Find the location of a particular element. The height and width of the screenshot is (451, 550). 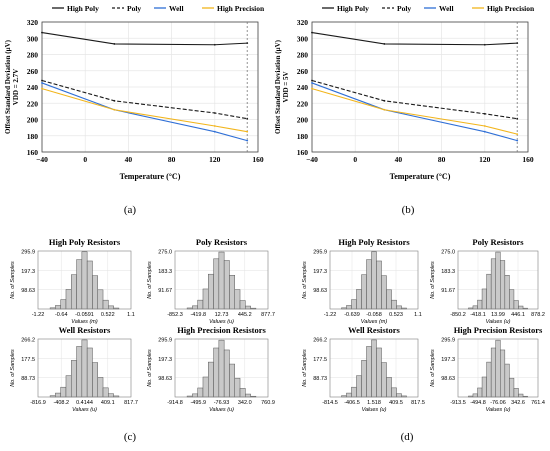

x-tick-label: -0.0591 is located at coordinates (84, 315).